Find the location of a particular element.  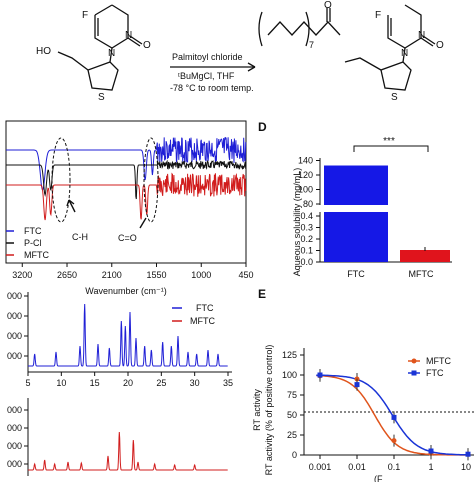

o-carbonyl: O is located at coordinates (328, 5).